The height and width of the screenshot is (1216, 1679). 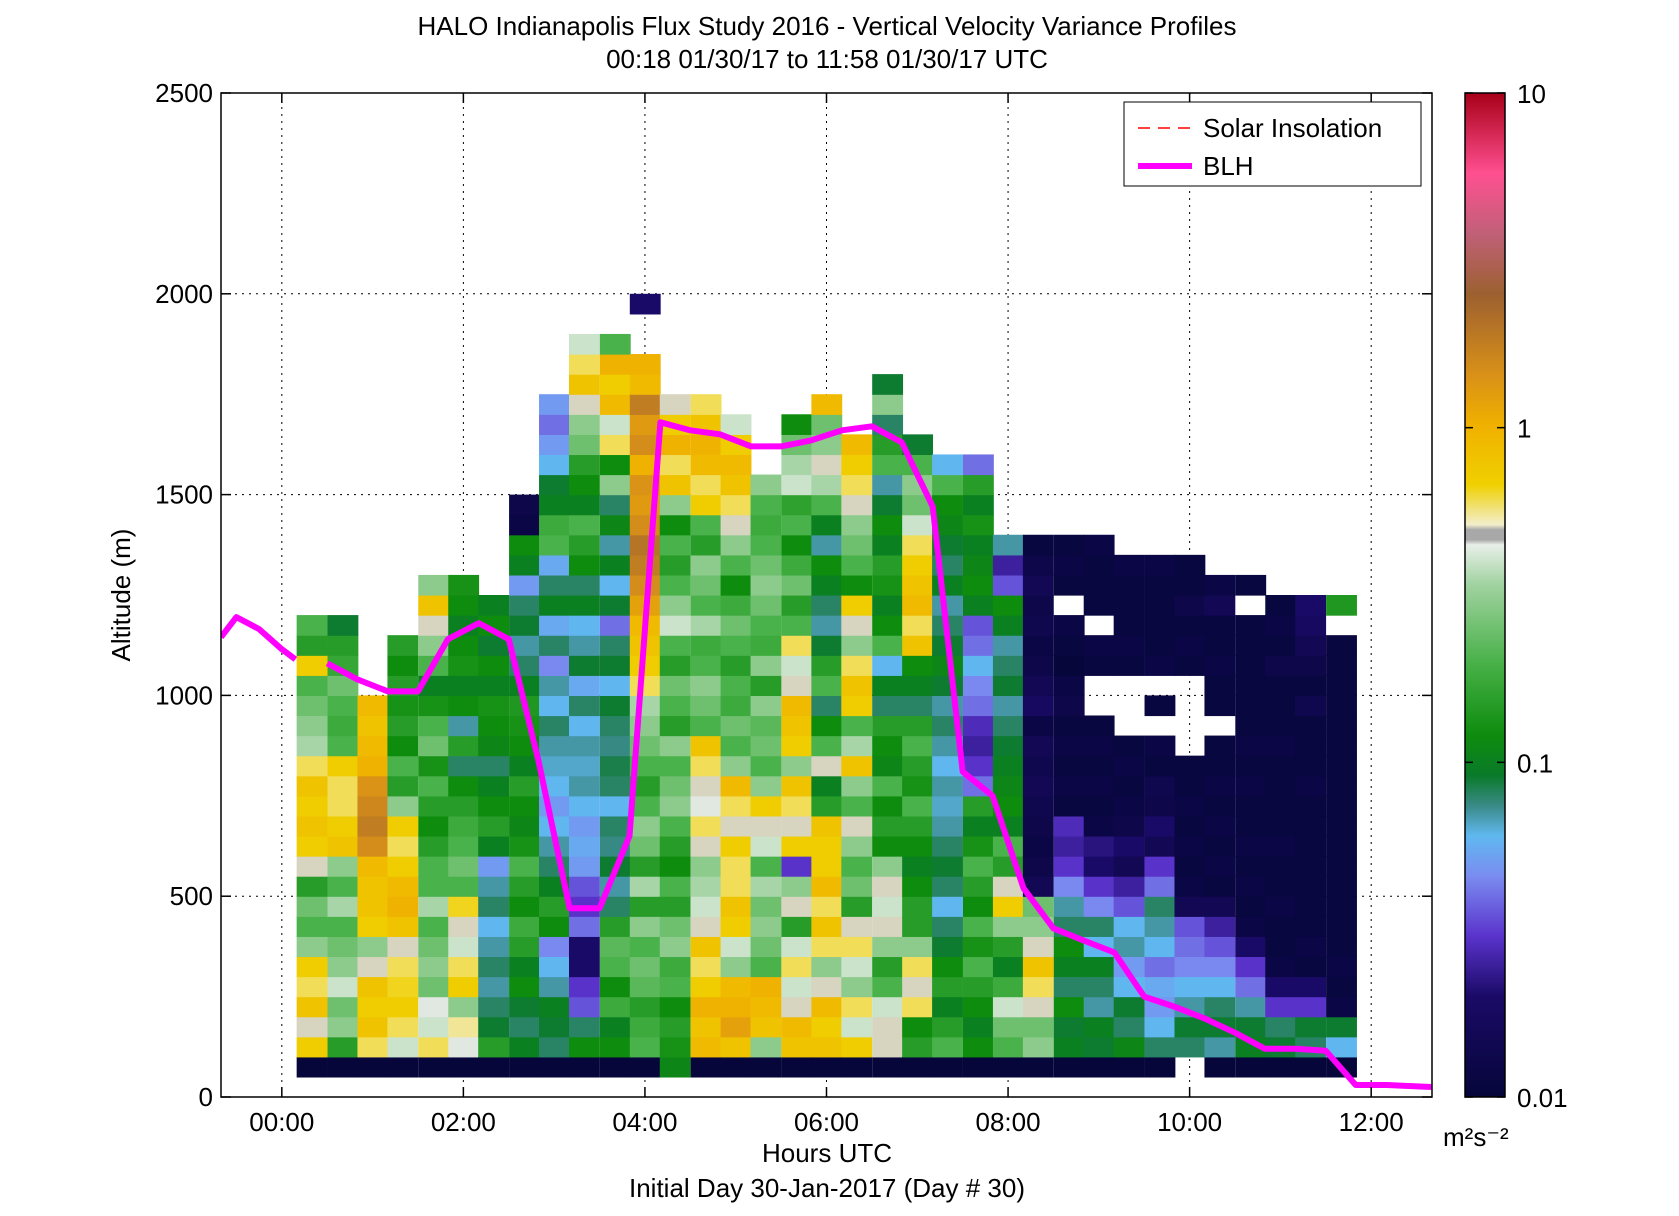 What do you see at coordinates (184, 93) in the screenshot?
I see `y-tick-label: 2500` at bounding box center [184, 93].